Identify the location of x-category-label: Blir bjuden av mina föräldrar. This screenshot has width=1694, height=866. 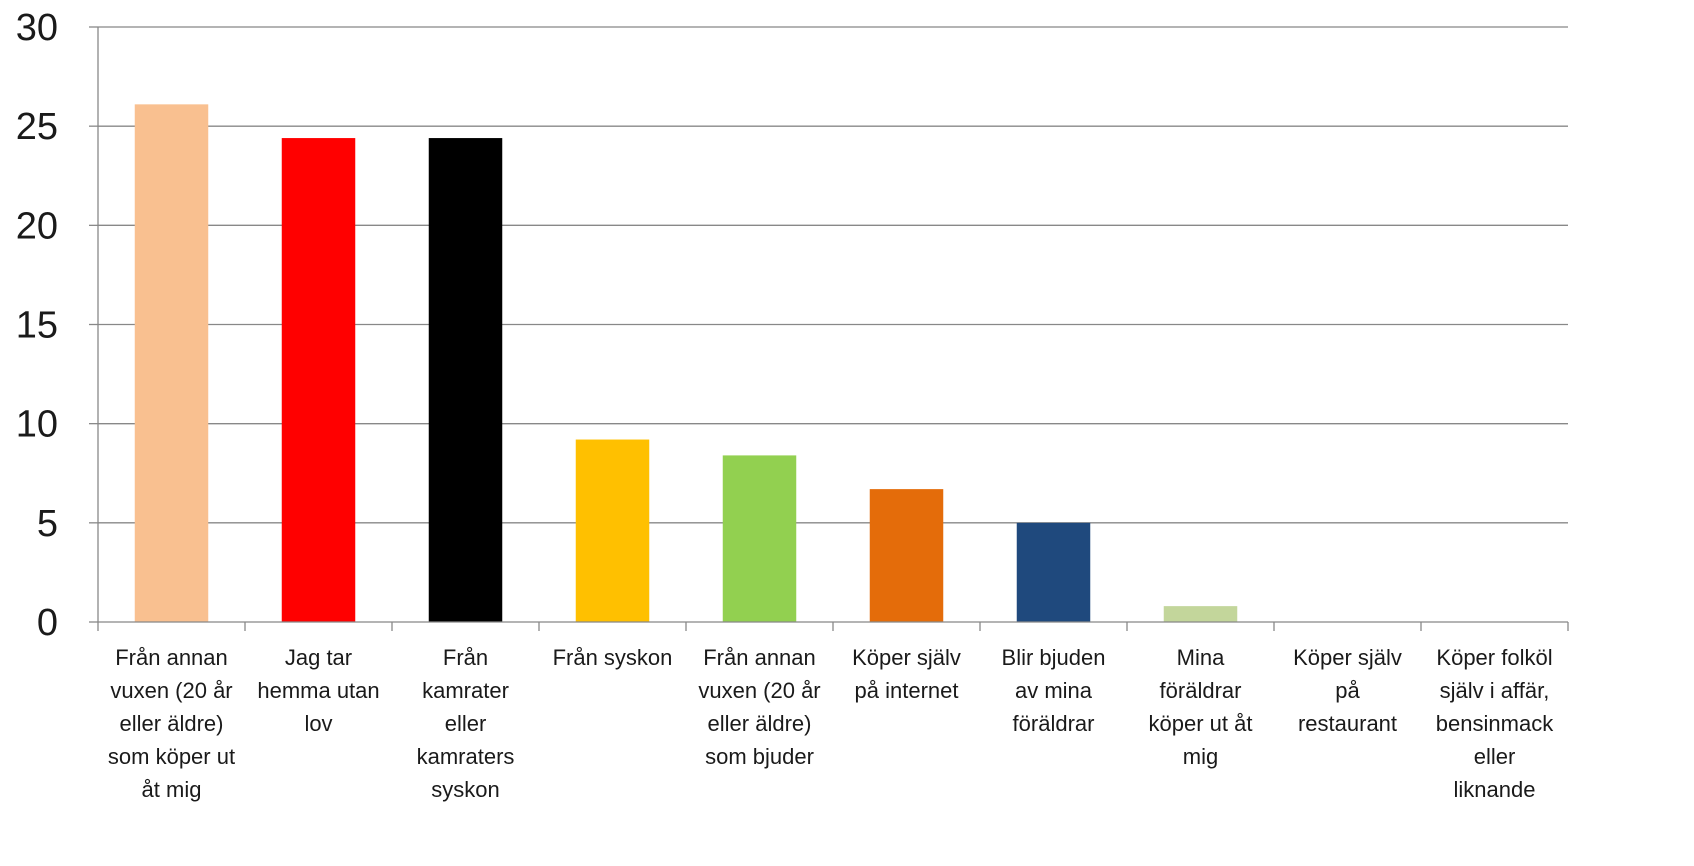
(1054, 690).